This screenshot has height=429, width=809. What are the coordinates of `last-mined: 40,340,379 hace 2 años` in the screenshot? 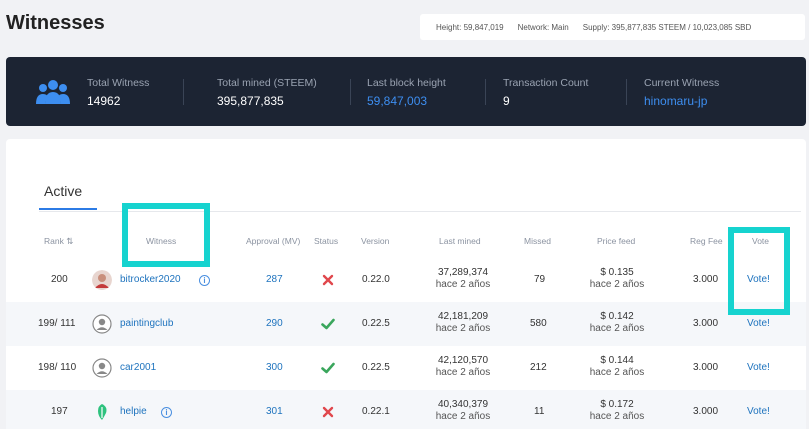 It's located at (463, 411).